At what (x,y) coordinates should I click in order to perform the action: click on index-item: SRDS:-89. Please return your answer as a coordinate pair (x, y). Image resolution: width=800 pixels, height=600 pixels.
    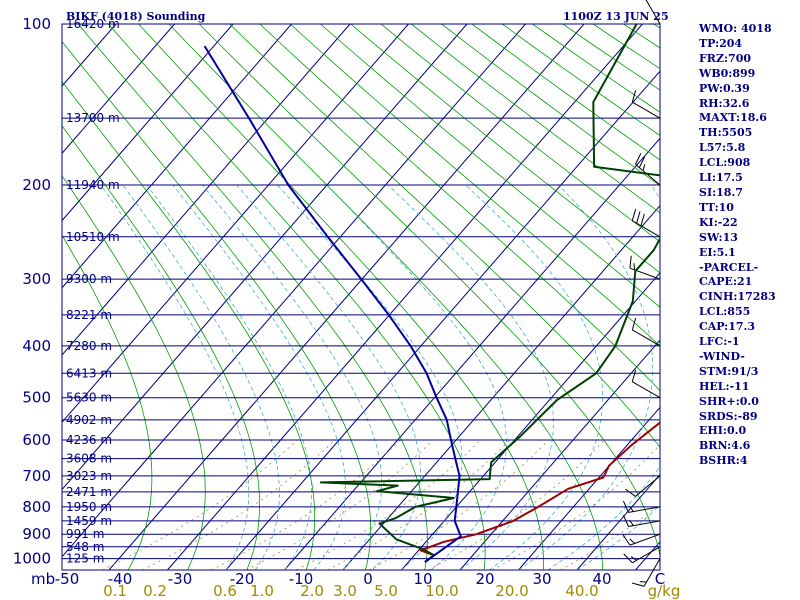
    Looking at the image, I should click on (728, 416).